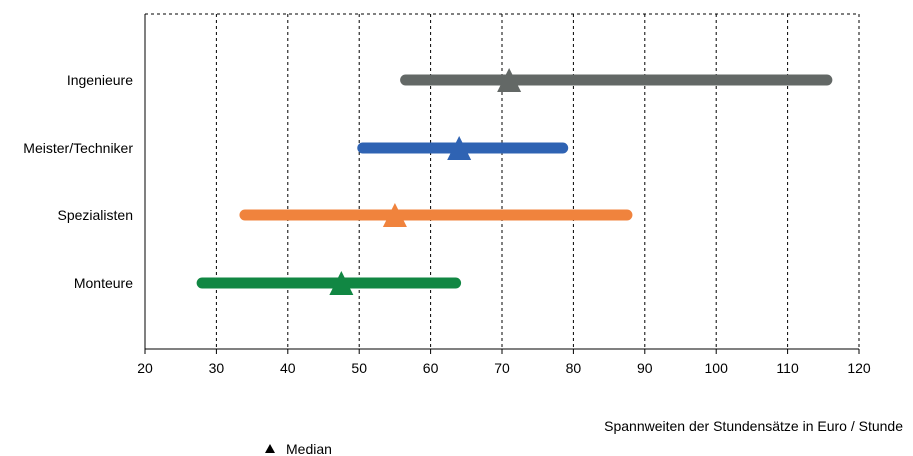 The width and height of the screenshot is (913, 456). Describe the element at coordinates (645, 368) in the screenshot. I see `x-tick-label-90: 90` at that location.